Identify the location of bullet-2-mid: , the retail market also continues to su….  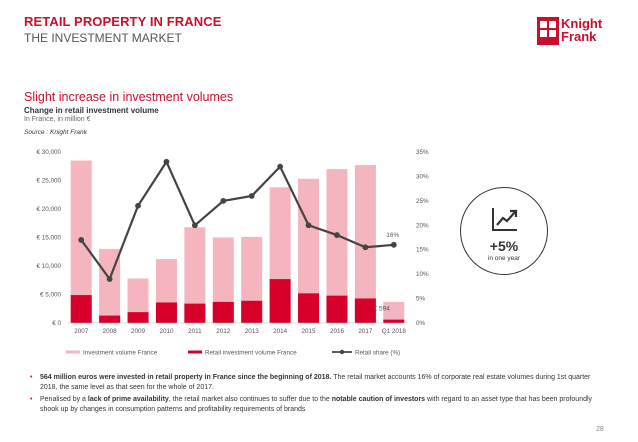
(250, 399).